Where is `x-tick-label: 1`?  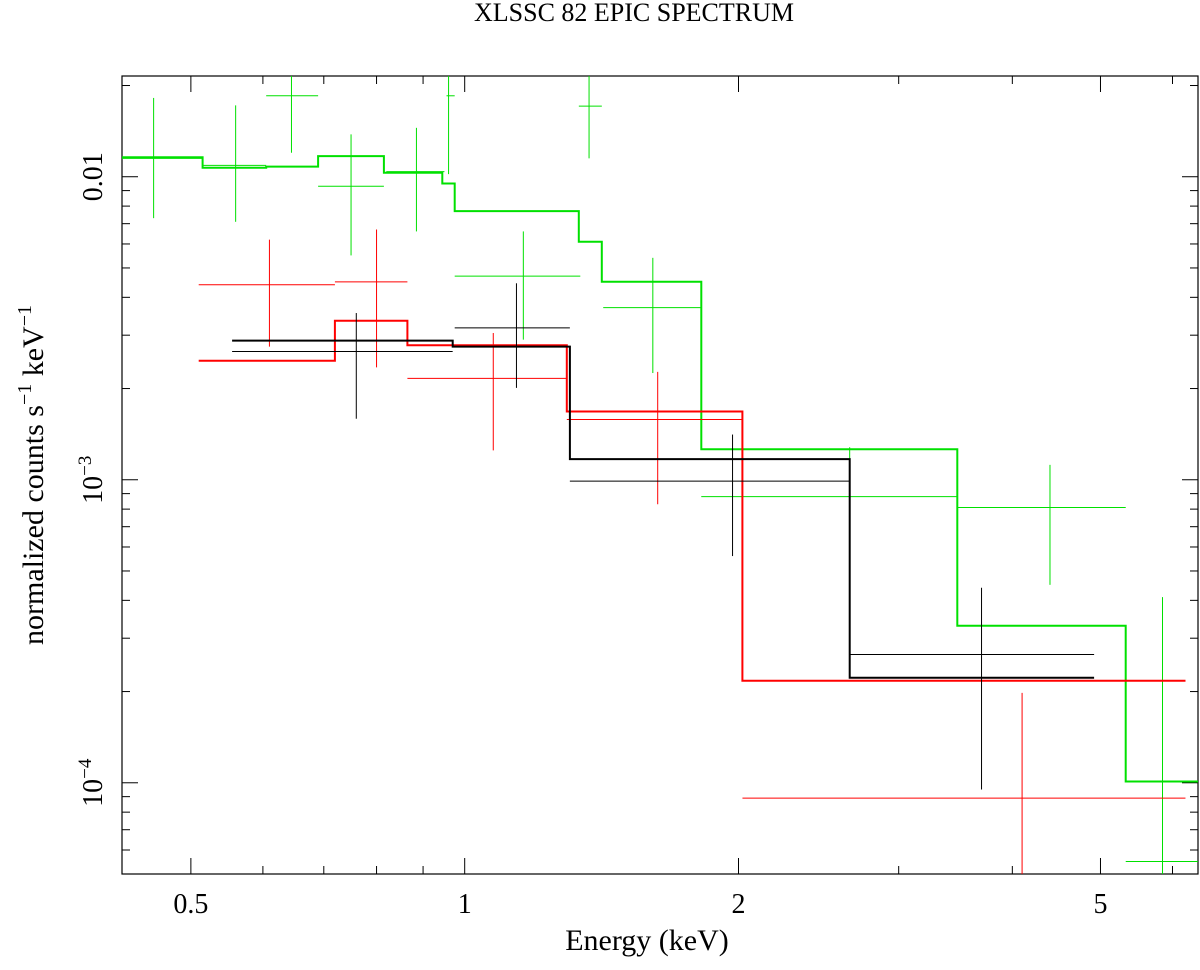 x-tick-label: 1 is located at coordinates (465, 904).